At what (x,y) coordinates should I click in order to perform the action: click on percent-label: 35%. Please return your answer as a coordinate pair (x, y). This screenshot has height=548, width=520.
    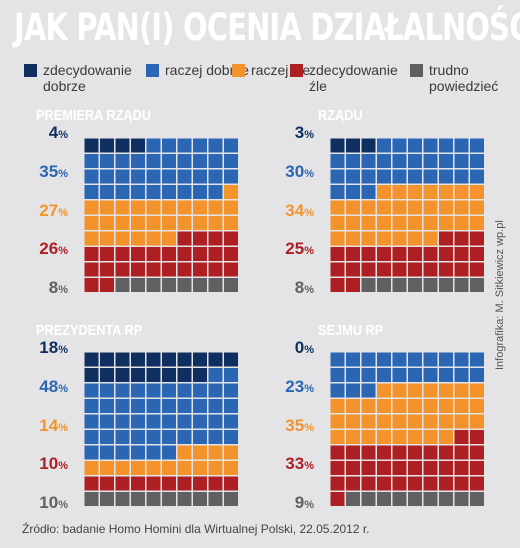
    Looking at the image, I should click on (53, 171).